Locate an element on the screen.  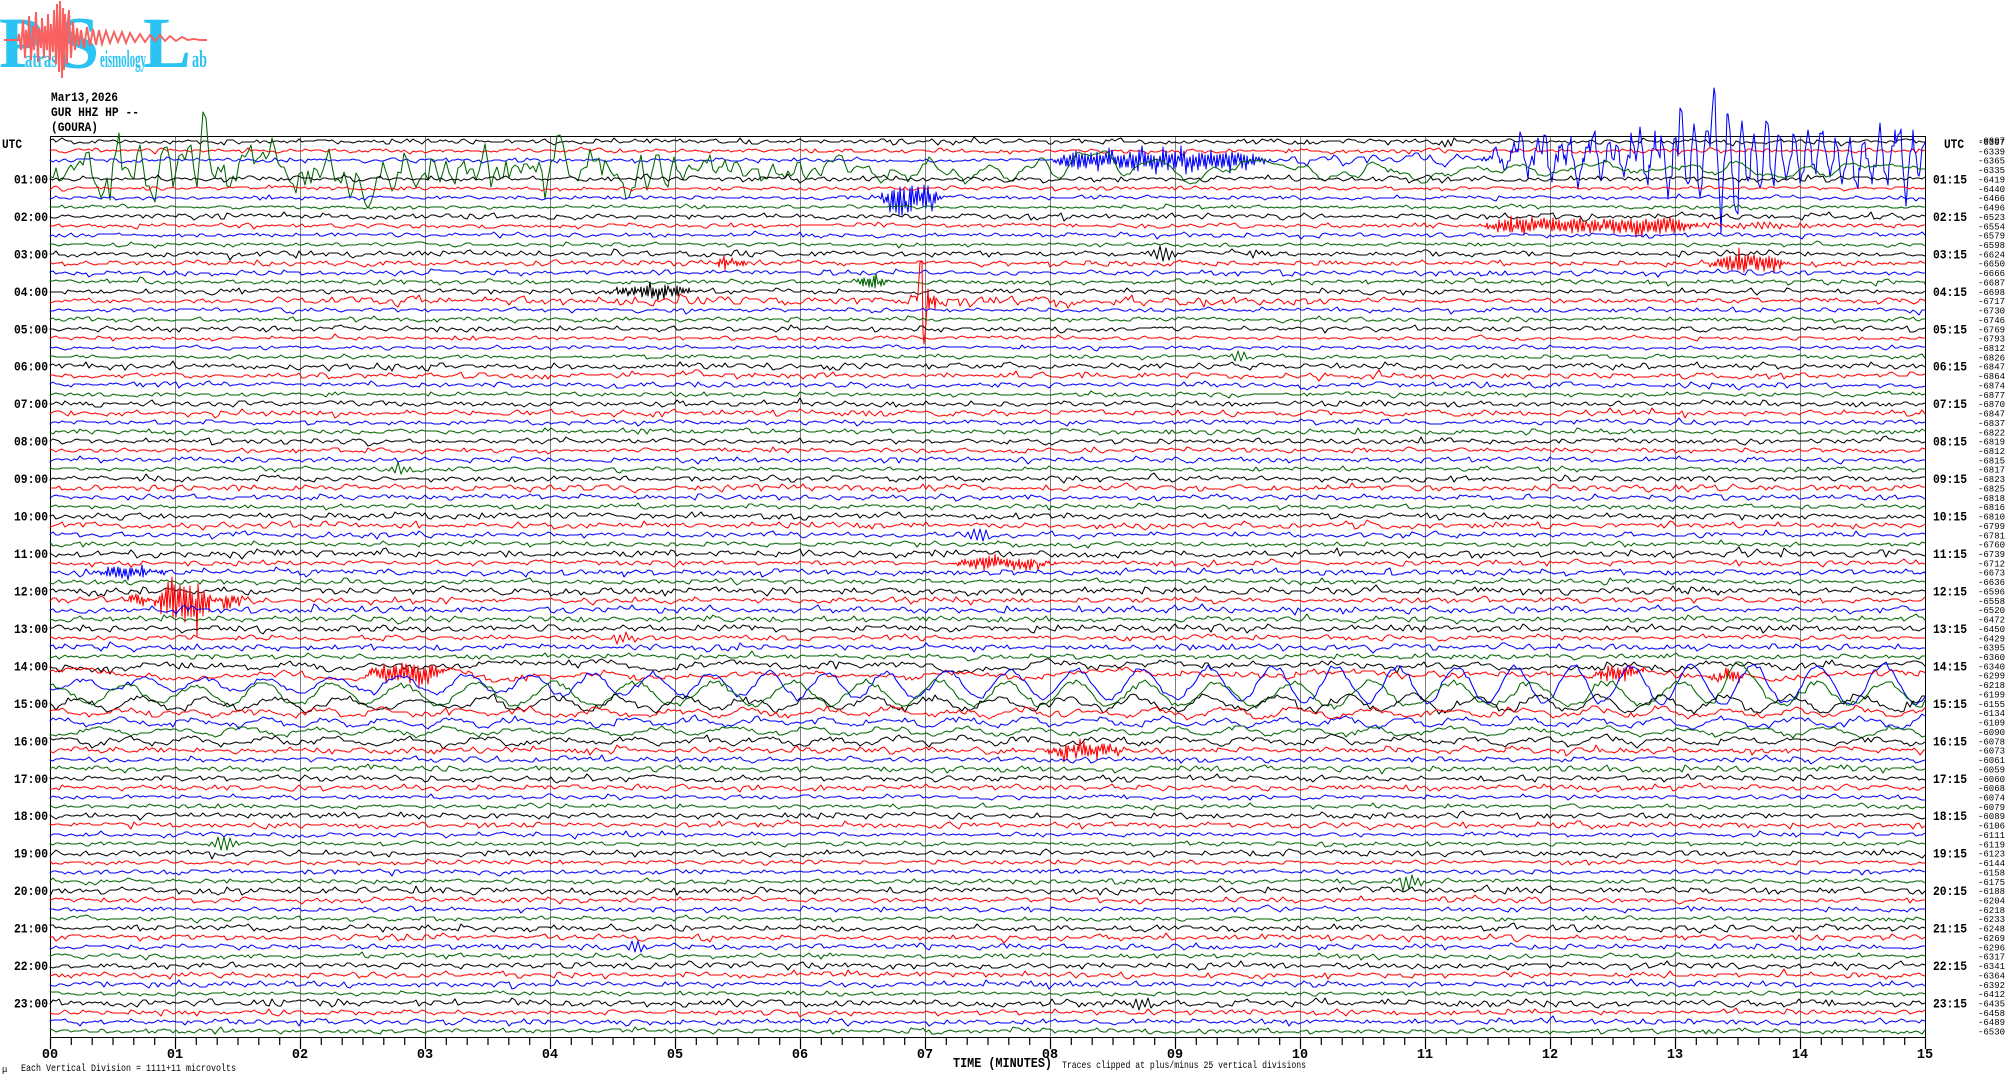
svg-text: 01 is located at coordinates (175, 1055).